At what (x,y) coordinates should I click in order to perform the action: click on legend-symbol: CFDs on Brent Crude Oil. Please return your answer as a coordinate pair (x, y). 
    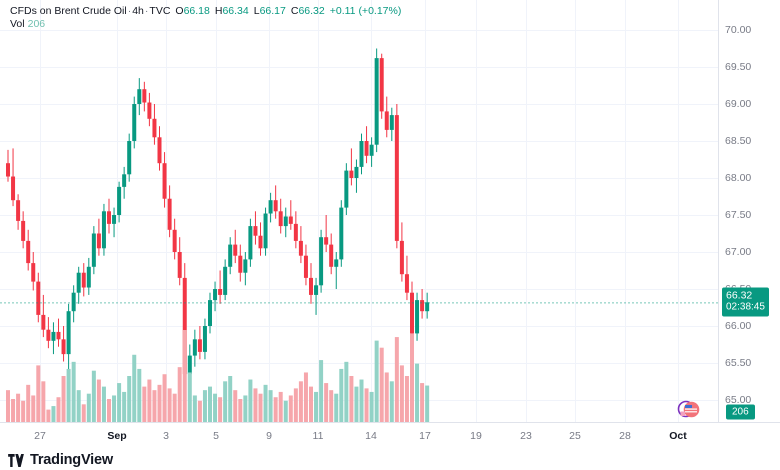
    Looking at the image, I should click on (68, 11).